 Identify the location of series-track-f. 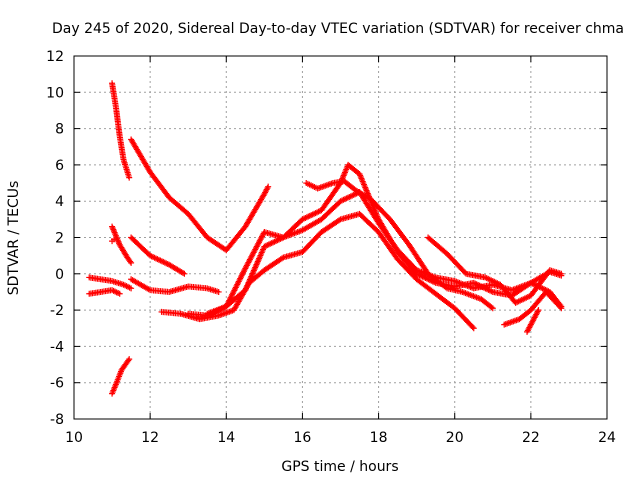
(113, 240).